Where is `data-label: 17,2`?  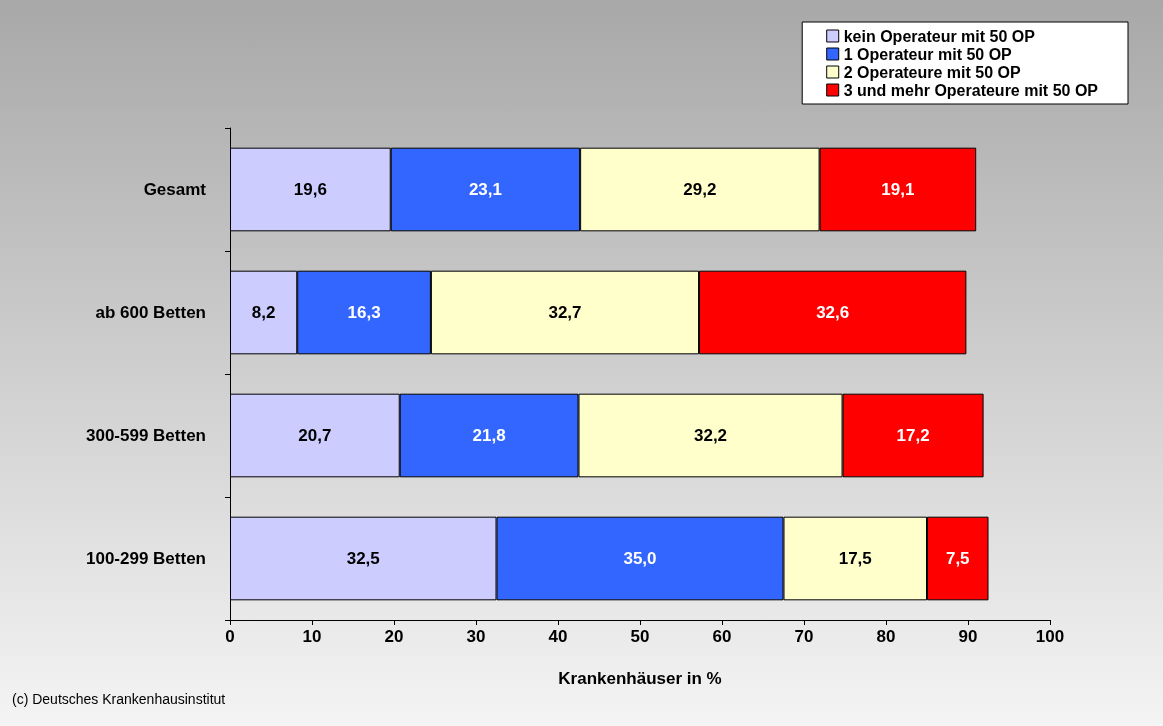 data-label: 17,2 is located at coordinates (913, 435).